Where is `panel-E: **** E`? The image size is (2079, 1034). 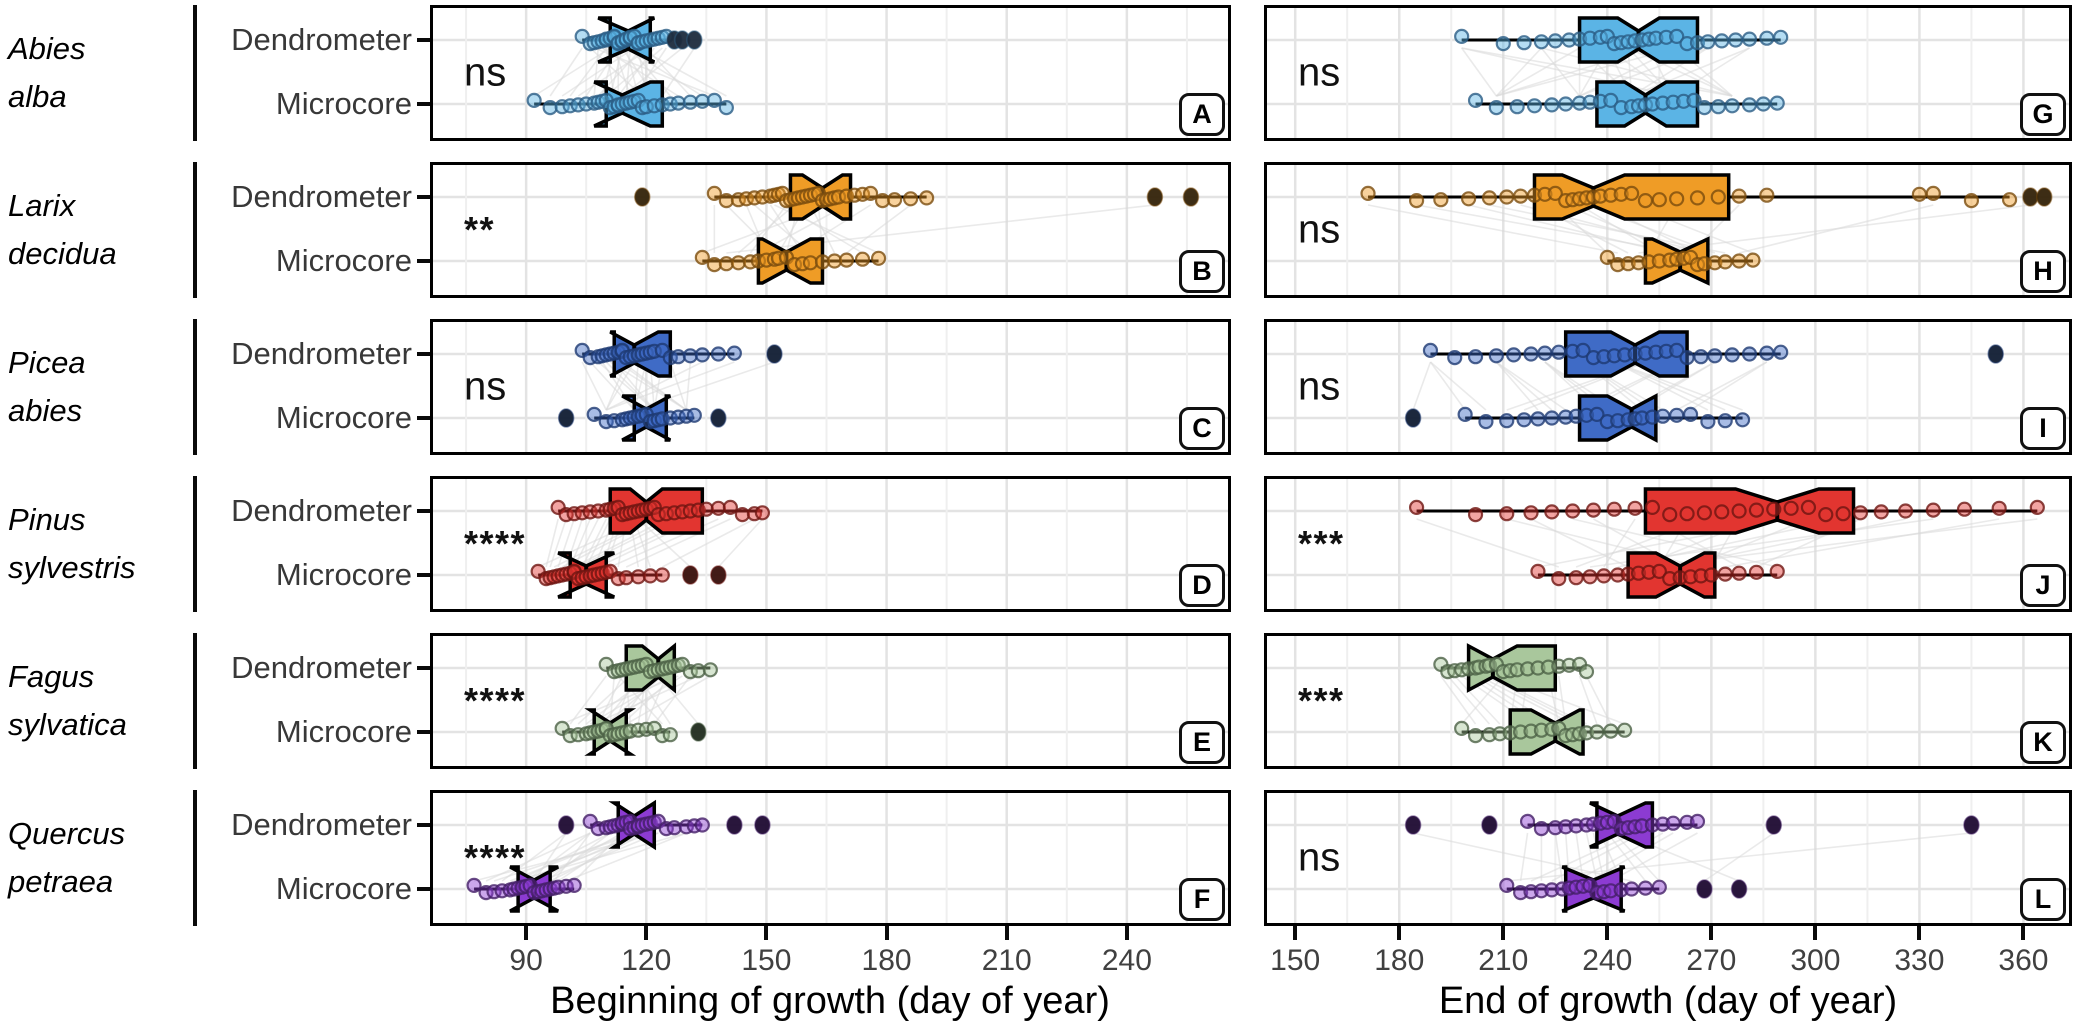 panel-E: **** E is located at coordinates (830, 701).